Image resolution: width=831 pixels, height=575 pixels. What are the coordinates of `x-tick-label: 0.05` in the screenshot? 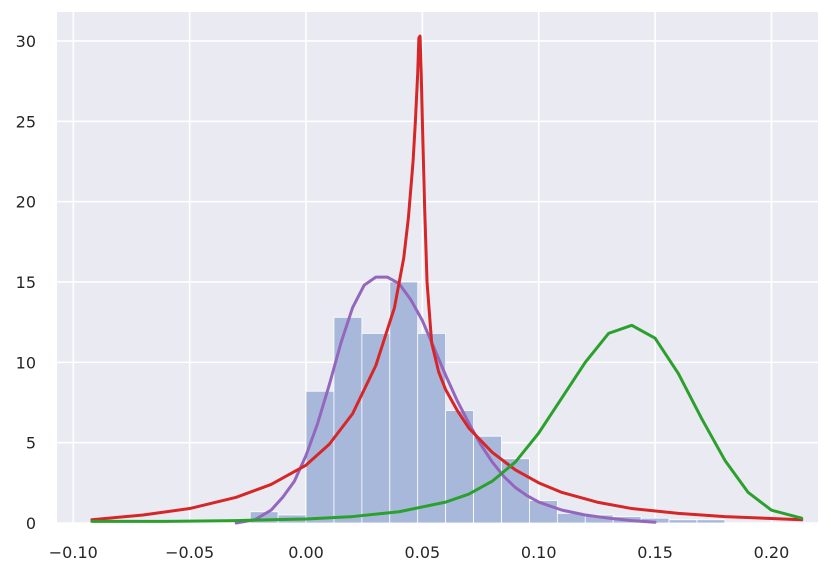 It's located at (423, 552).